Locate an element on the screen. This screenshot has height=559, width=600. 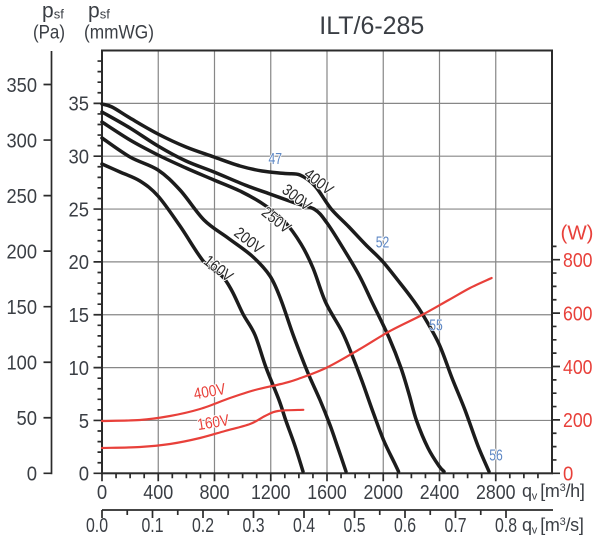
svg-text: 55 is located at coordinates (436, 326).